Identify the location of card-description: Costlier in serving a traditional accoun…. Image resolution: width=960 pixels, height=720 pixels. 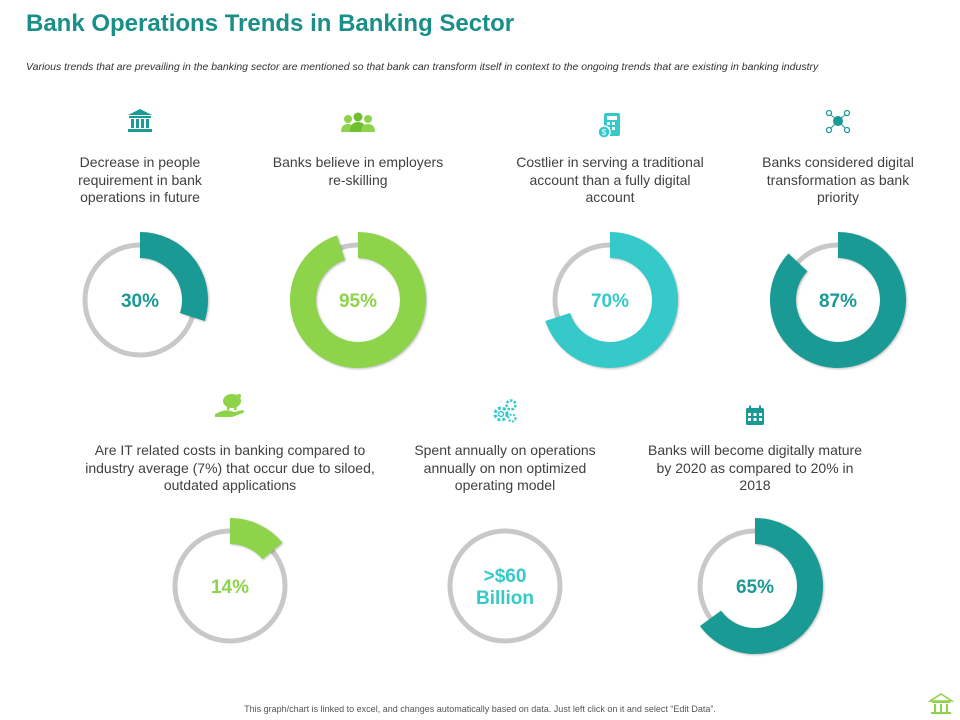
(610, 179).